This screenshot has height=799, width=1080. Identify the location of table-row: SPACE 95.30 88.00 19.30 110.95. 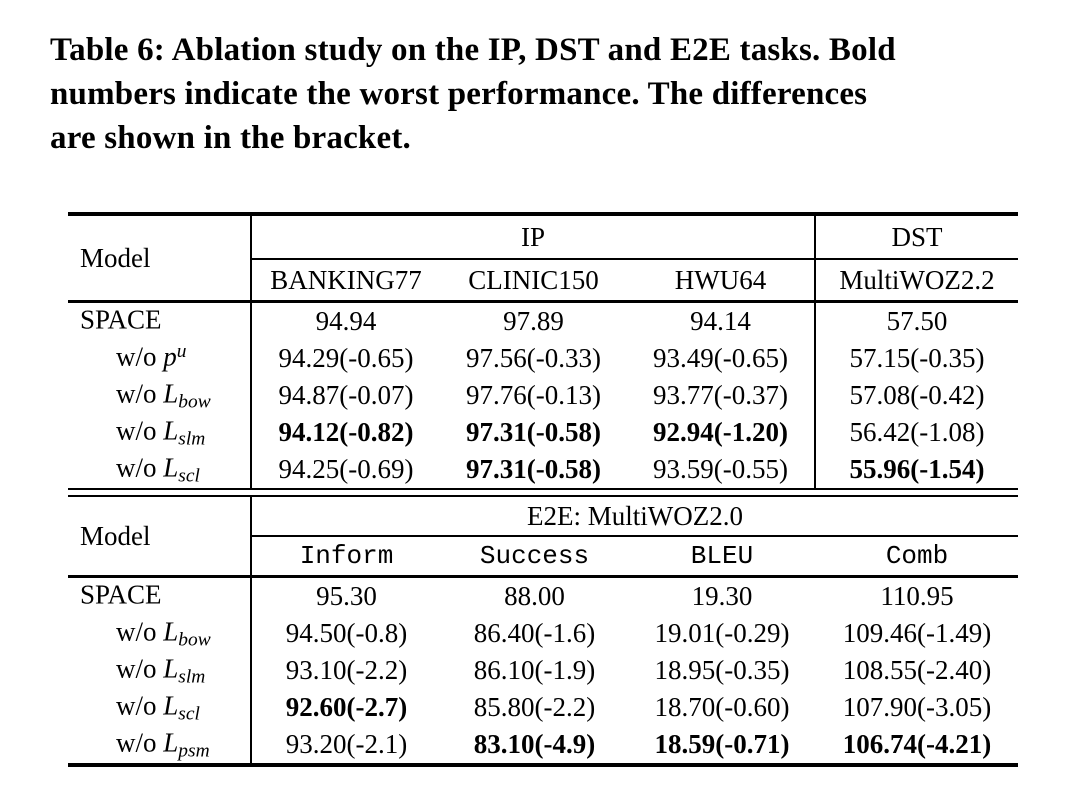
(543, 595).